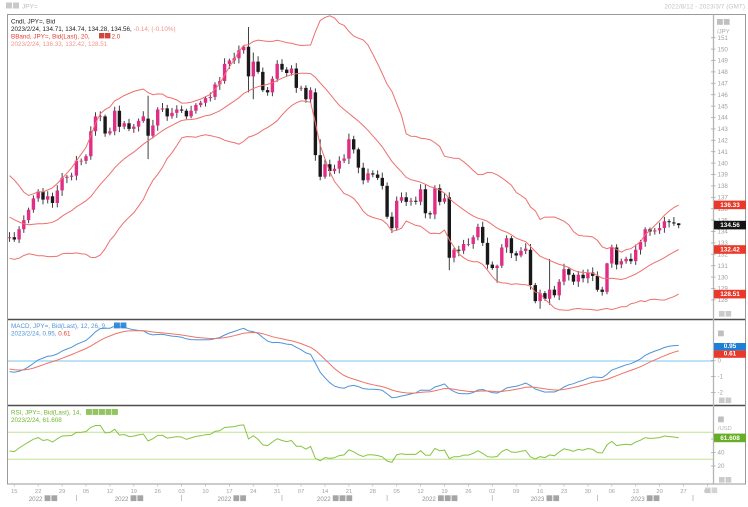  Describe the element at coordinates (730, 250) in the screenshot. I see `svg-text: 132.42` at that location.